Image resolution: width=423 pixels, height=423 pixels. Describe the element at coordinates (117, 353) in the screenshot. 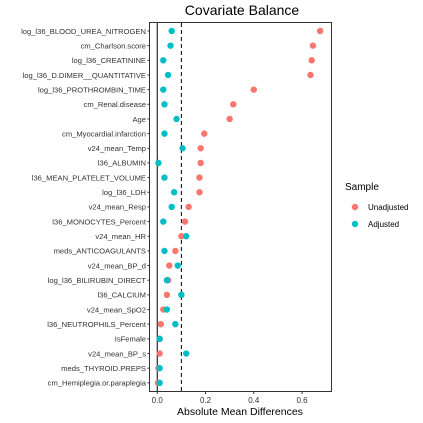

I see `y-tick-label: v24_mean_BP_s` at that location.